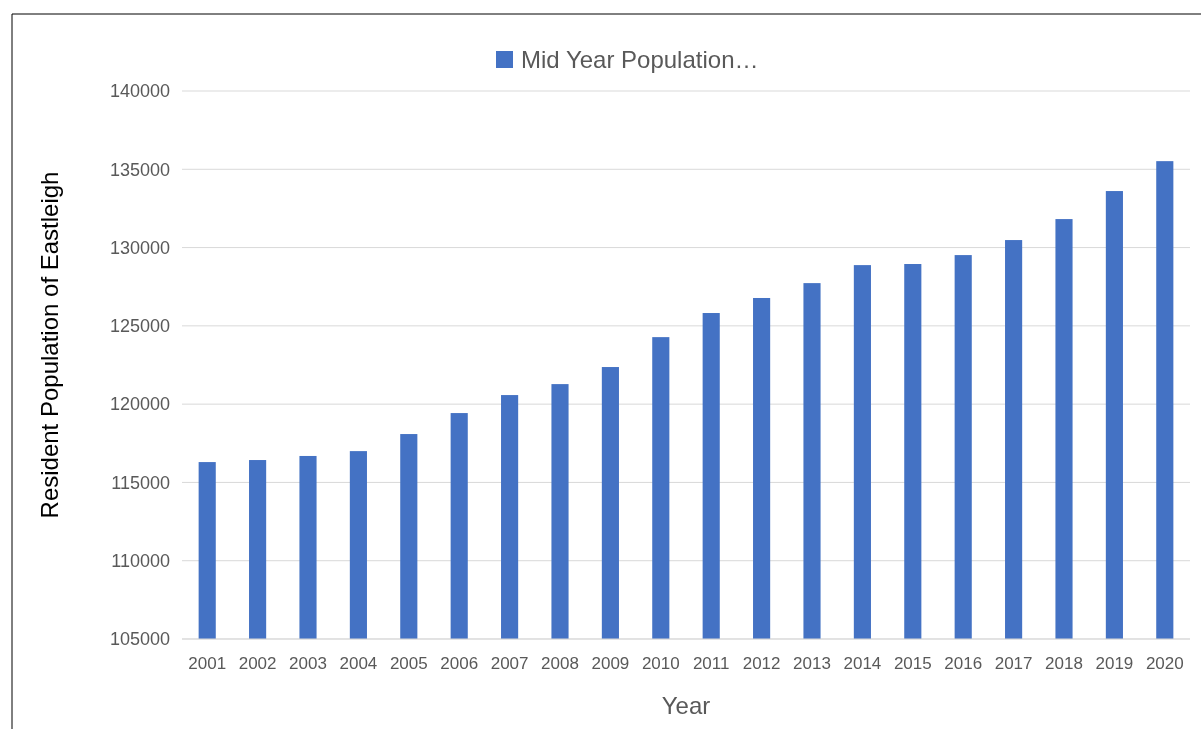 This screenshot has width=1201, height=729. Describe the element at coordinates (660, 663) in the screenshot. I see `x-tick-label: 2010` at that location.